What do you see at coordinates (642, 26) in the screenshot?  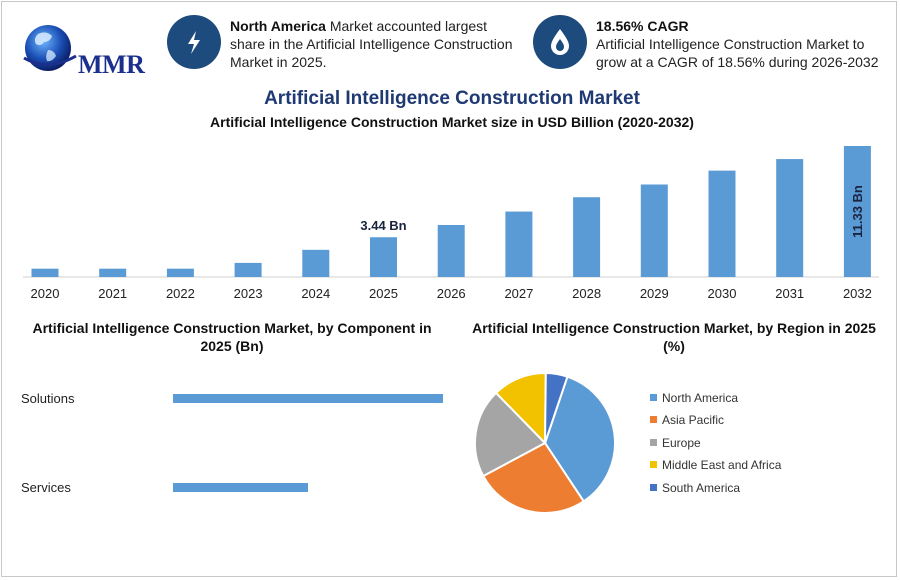 I see `stat-bold: 18.56% CAGR` at bounding box center [642, 26].